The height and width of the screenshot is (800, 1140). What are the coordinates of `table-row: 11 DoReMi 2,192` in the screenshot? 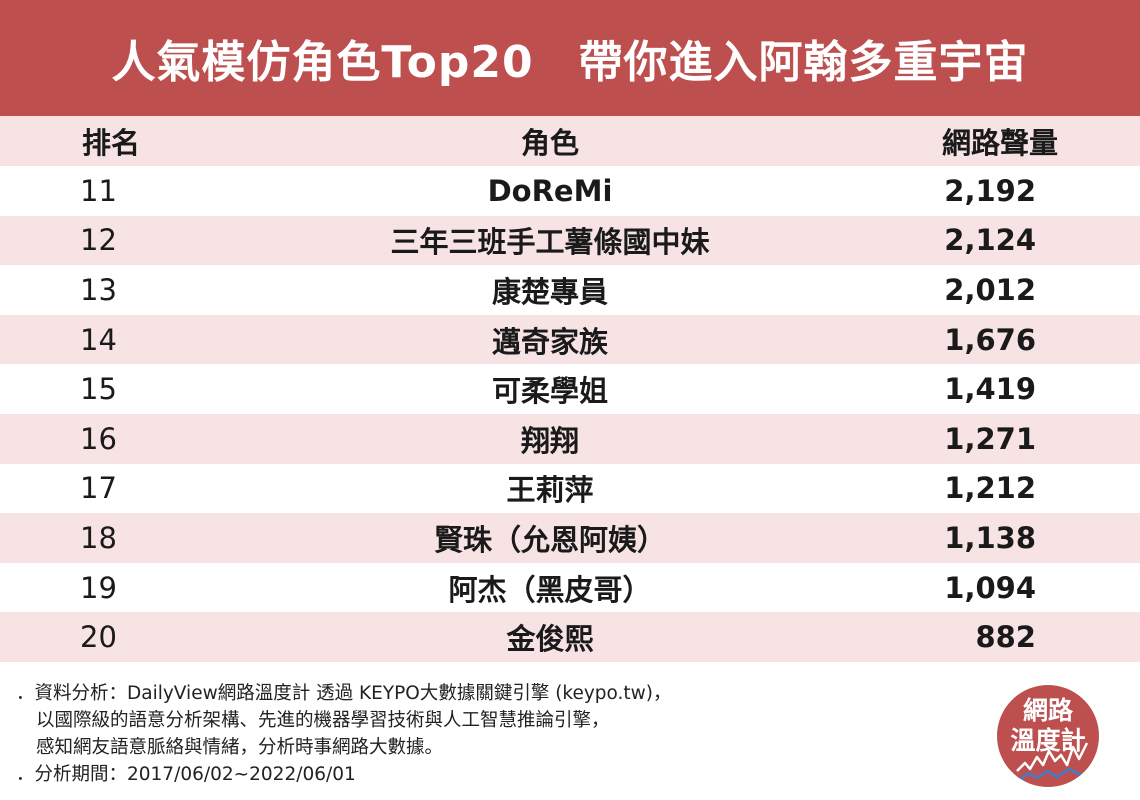 It's located at (570, 191).